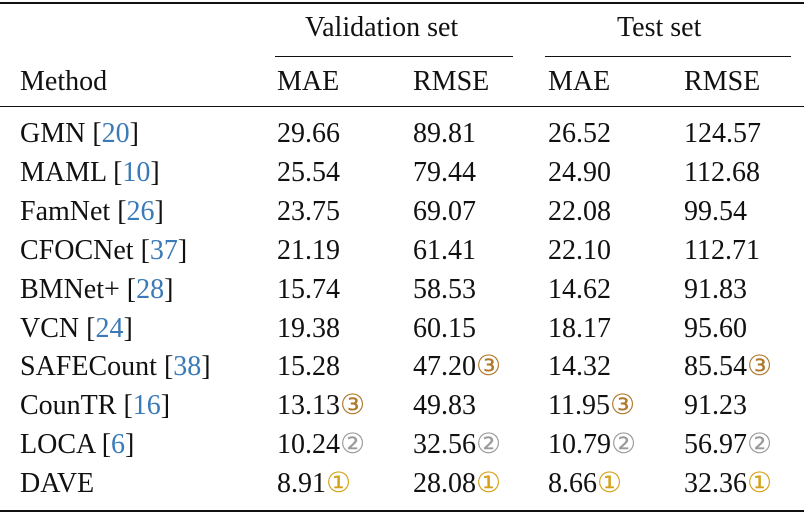  I want to click on method-cell: GMN [20], so click(79, 134).